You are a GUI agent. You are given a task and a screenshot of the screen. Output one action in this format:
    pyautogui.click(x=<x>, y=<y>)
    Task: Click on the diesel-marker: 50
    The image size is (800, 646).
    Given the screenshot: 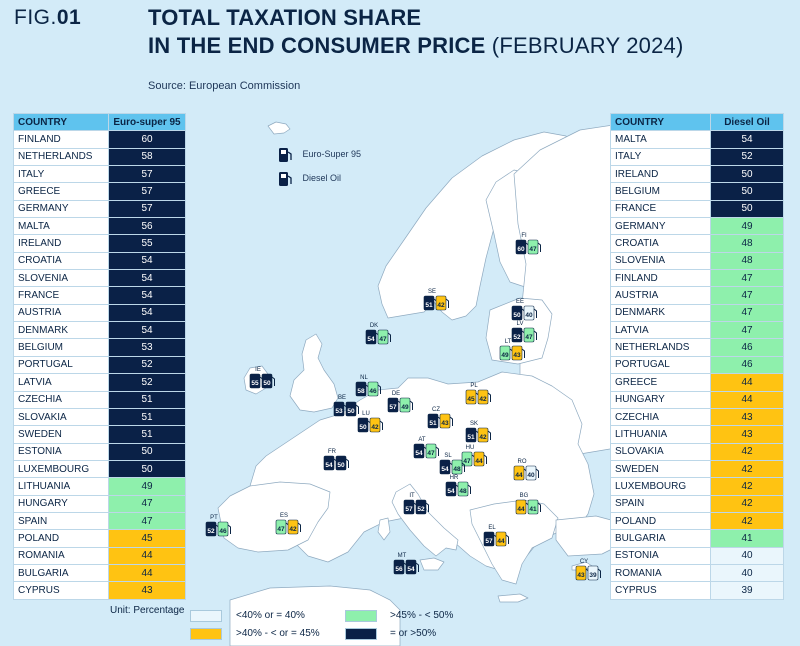 What is the action you would take?
    pyautogui.click(x=268, y=381)
    